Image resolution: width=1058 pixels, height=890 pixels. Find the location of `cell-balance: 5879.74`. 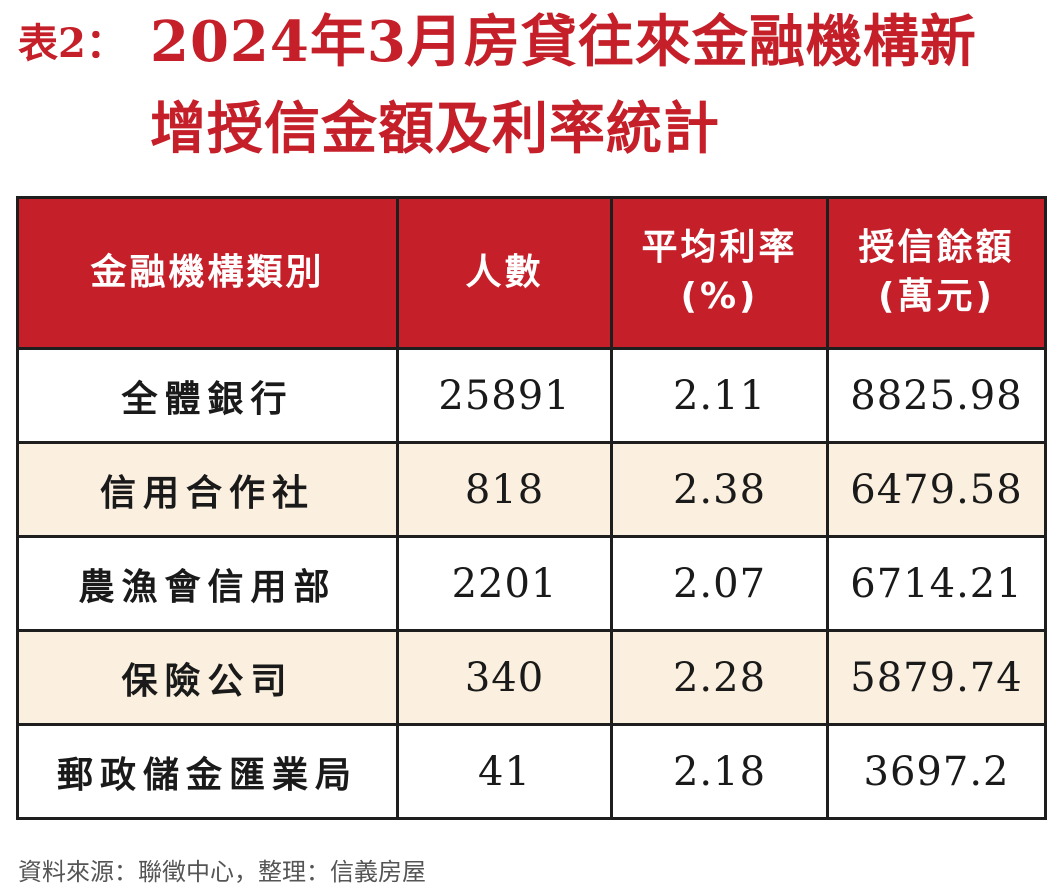

cell-balance: 5879.74 is located at coordinates (936, 677).